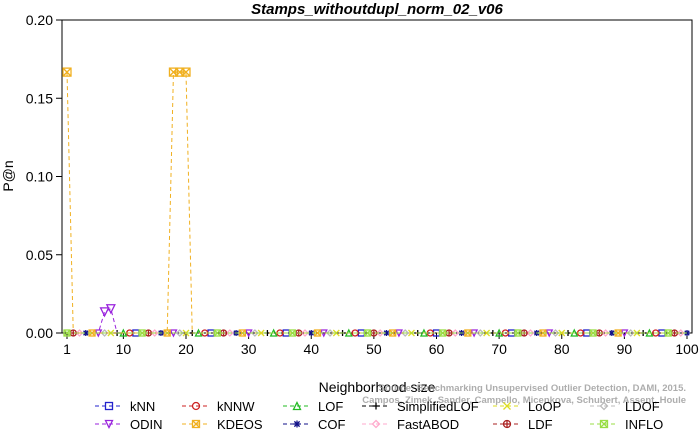 The height and width of the screenshot is (434, 699). I want to click on legend-label: kNNW, so click(236, 406).